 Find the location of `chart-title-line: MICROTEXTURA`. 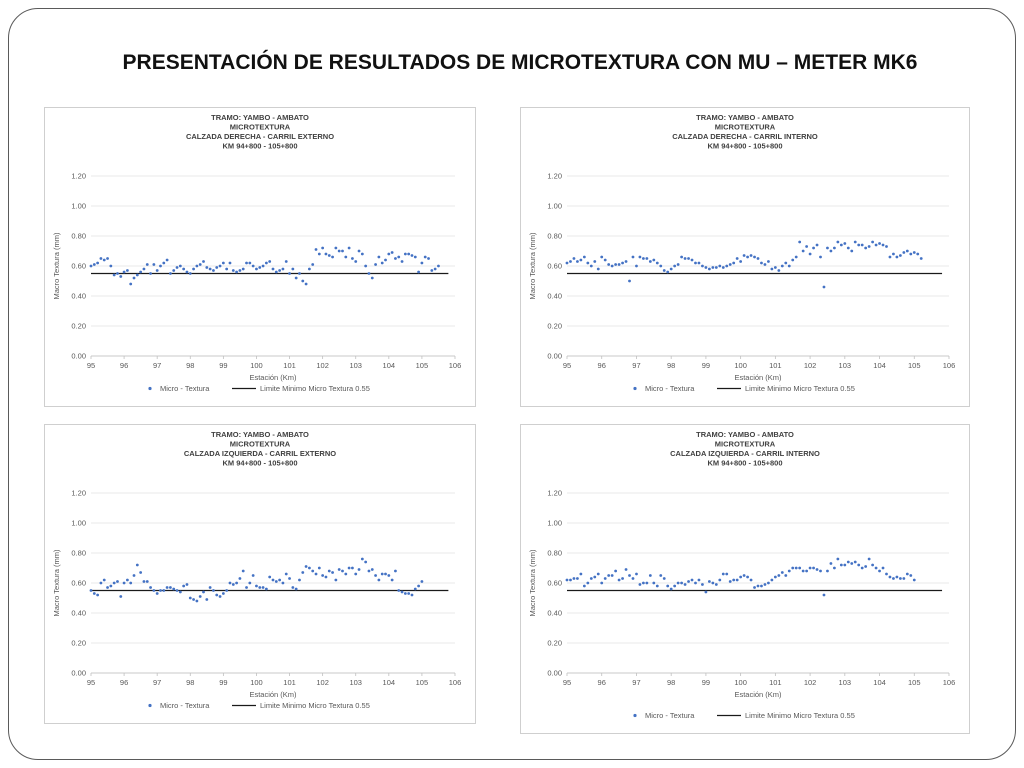

chart-title-line: MICROTEXTURA is located at coordinates (260, 127).